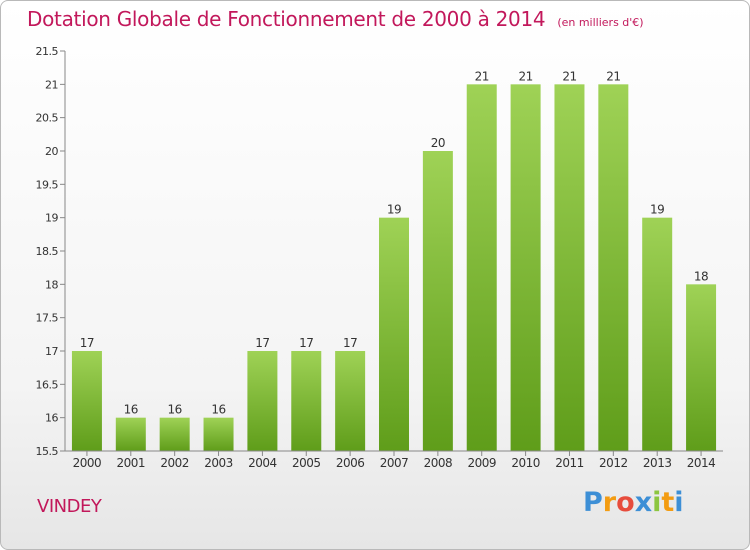  What do you see at coordinates (47, 118) in the screenshot?
I see `y-tick-label: 20.5` at bounding box center [47, 118].